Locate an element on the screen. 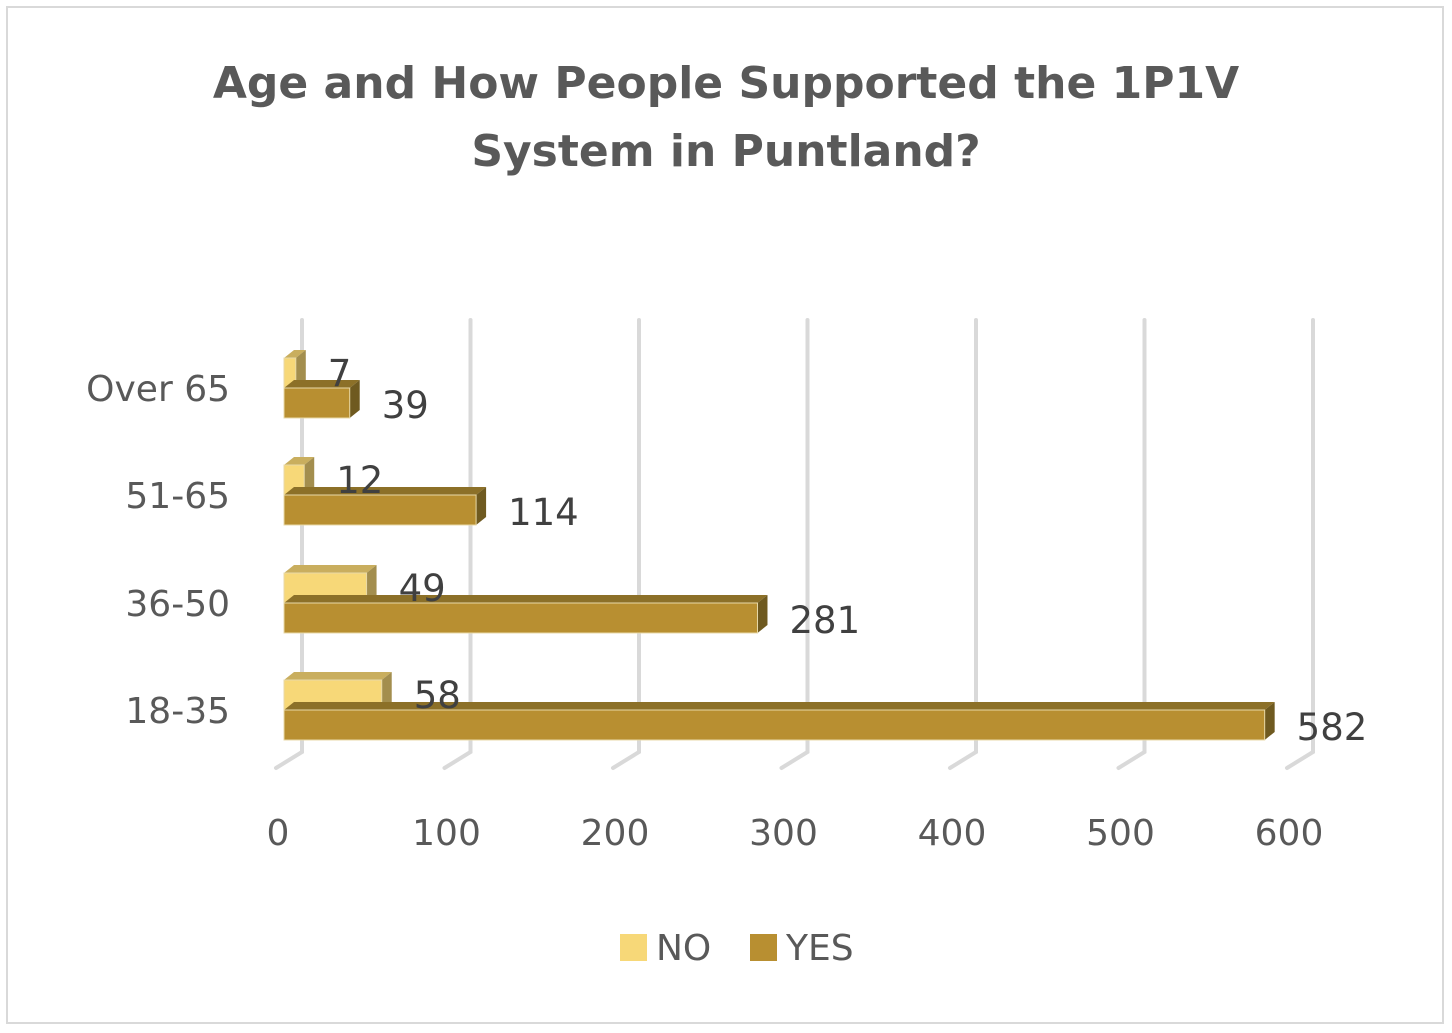  legend: NO YES is located at coordinates (737, 948).